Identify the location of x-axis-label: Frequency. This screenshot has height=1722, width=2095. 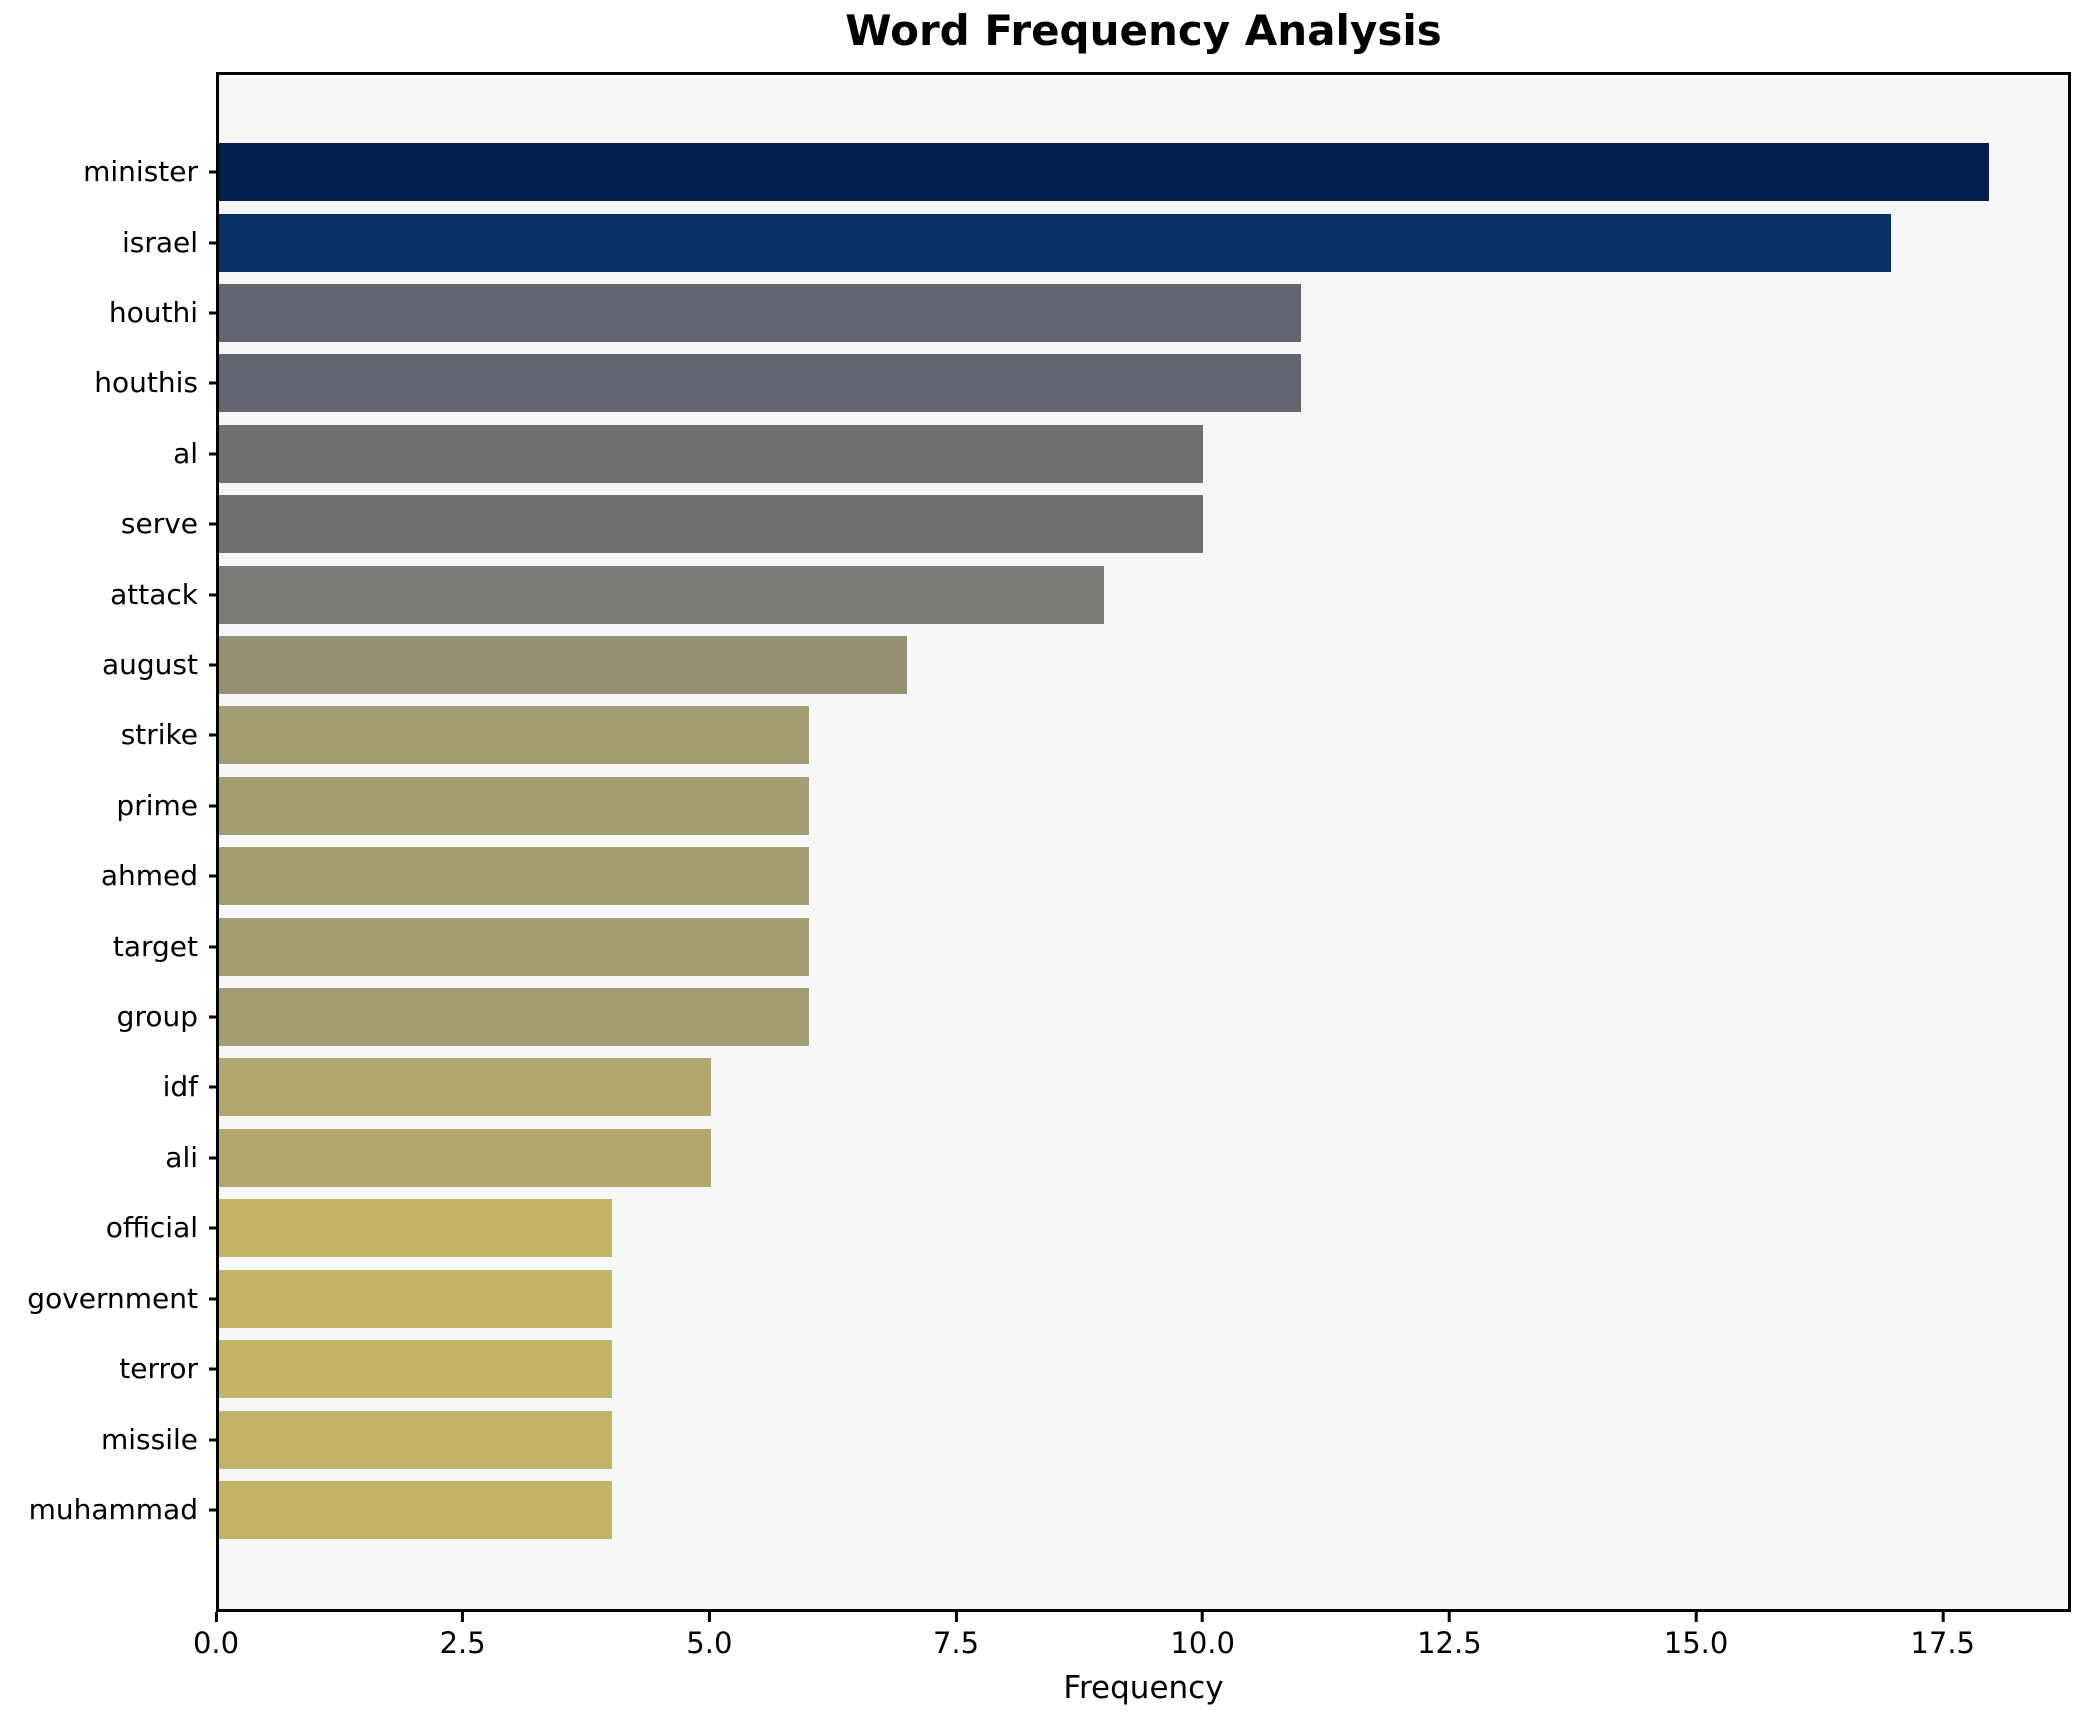
(1143, 1688).